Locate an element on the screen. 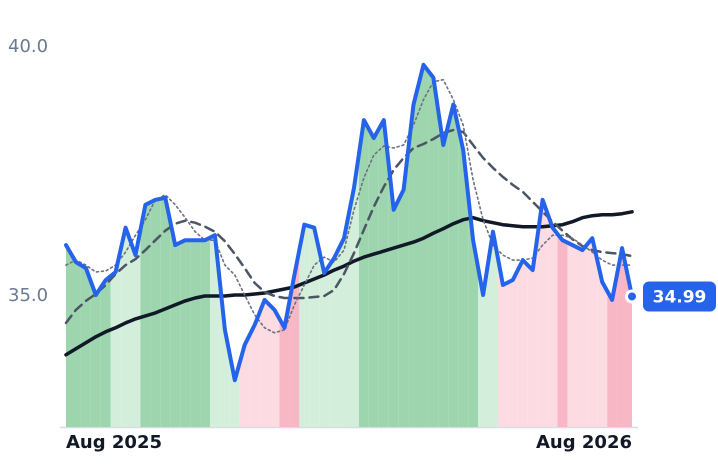 The height and width of the screenshot is (464, 718). value-badge is located at coordinates (679, 296).